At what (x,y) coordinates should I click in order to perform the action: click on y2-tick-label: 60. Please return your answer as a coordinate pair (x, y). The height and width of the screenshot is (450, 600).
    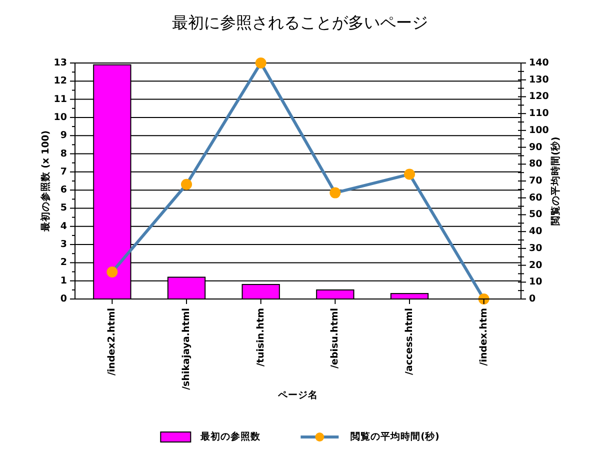
    Looking at the image, I should click on (536, 198).